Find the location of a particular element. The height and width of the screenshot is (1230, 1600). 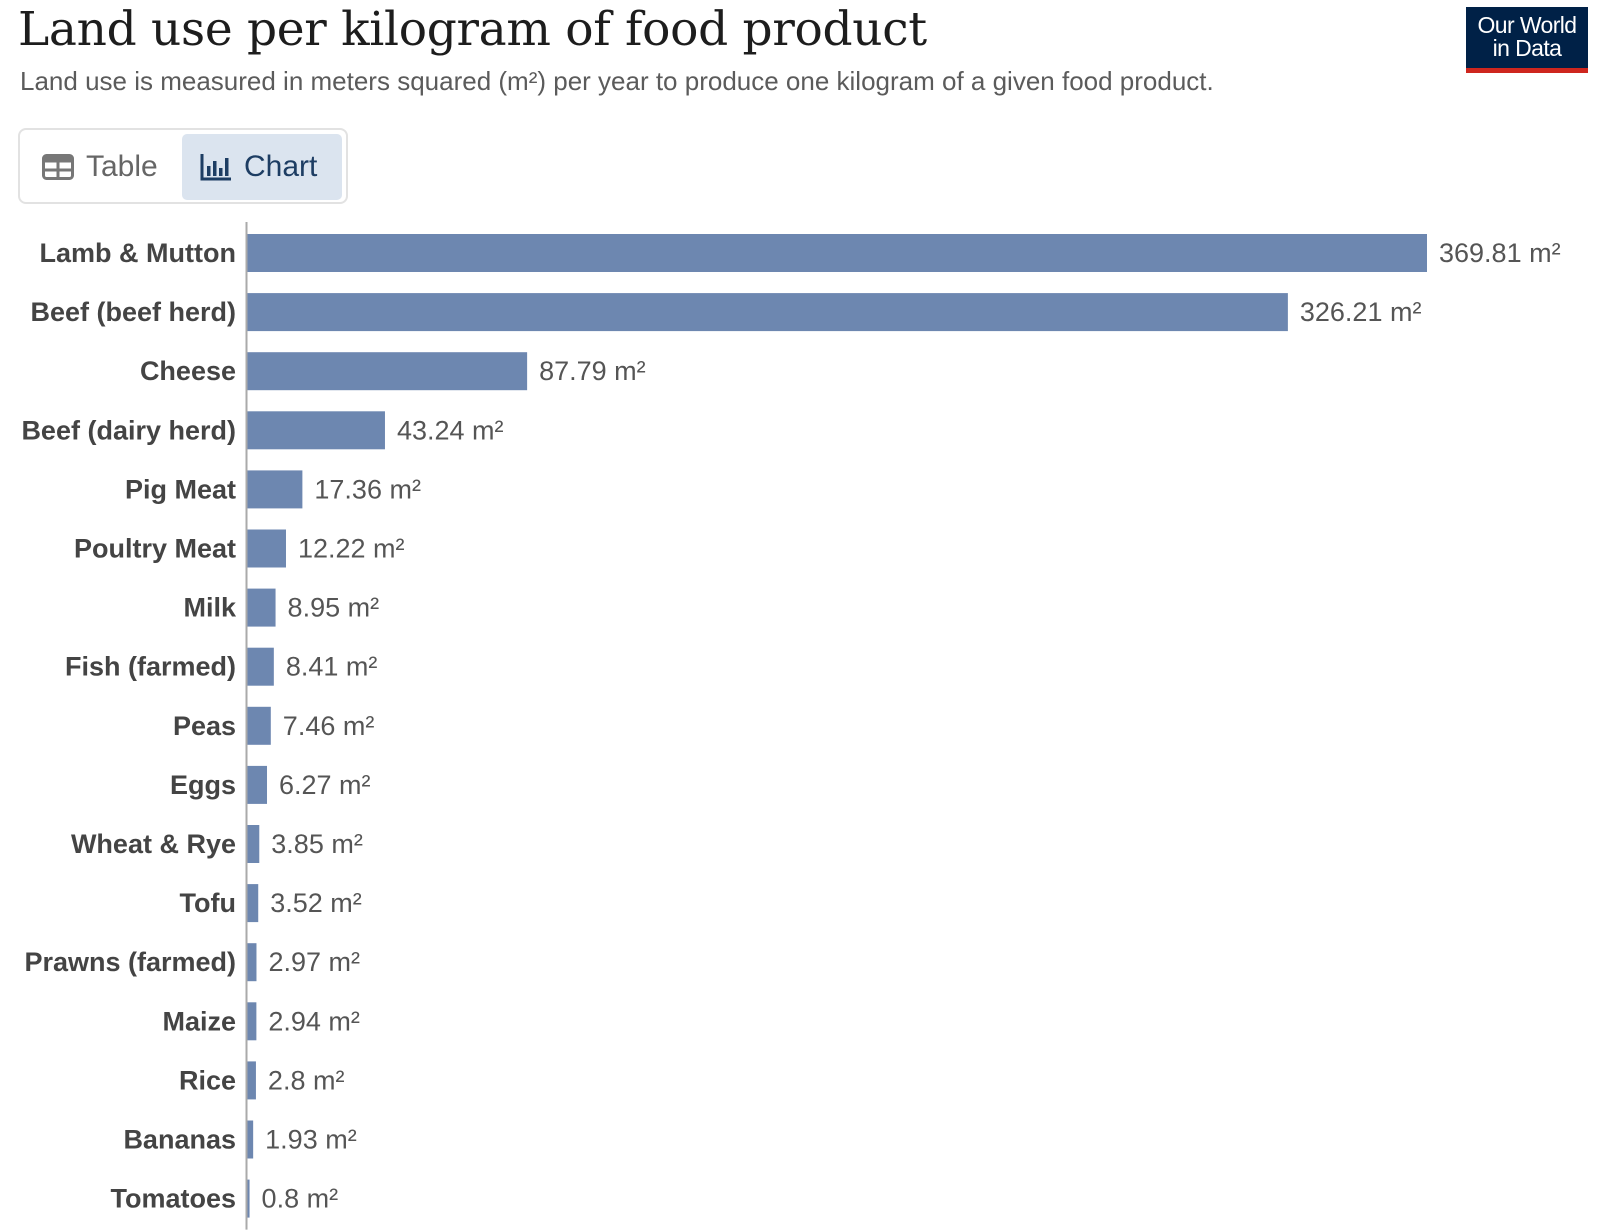

category-label: Pig Meat is located at coordinates (180, 489).